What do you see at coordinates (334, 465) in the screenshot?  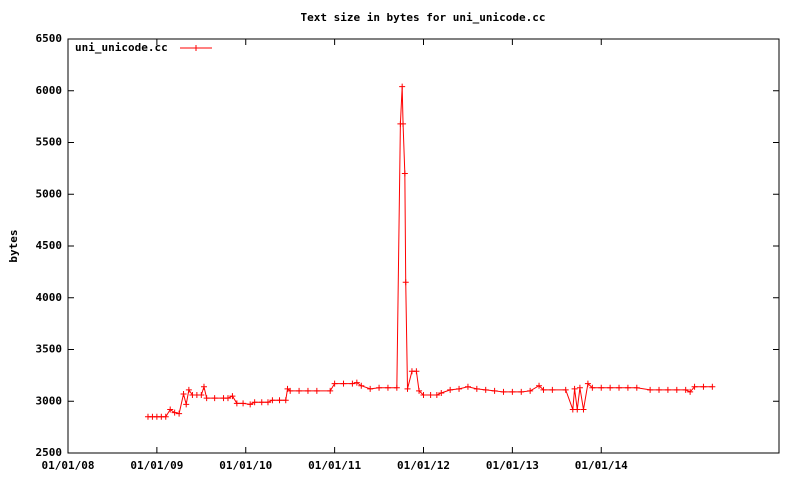 I see `x-tick-label: 01/01/11` at bounding box center [334, 465].